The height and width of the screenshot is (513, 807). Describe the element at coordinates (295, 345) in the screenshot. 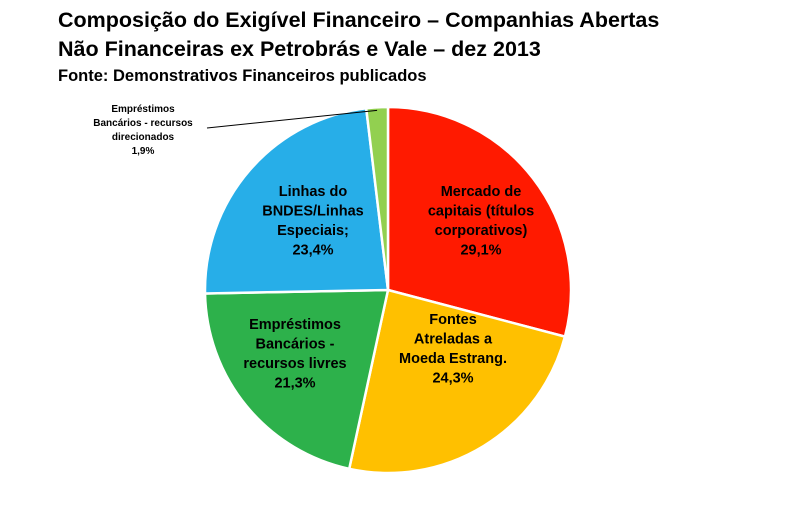

I see `slice-label-3-line-2: Bancários -` at that location.